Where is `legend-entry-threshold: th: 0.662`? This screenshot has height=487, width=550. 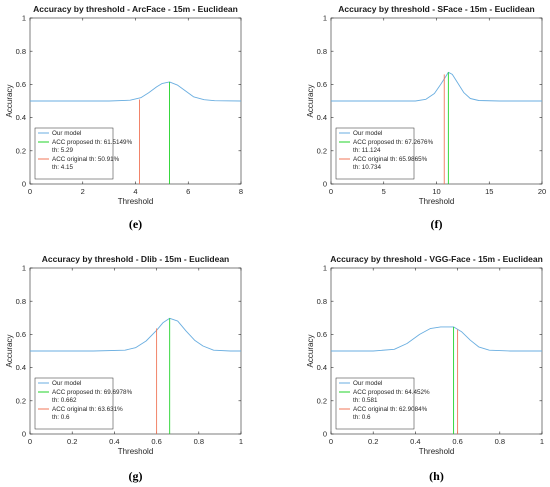 legend-entry-threshold: th: 0.662 is located at coordinates (64, 400).